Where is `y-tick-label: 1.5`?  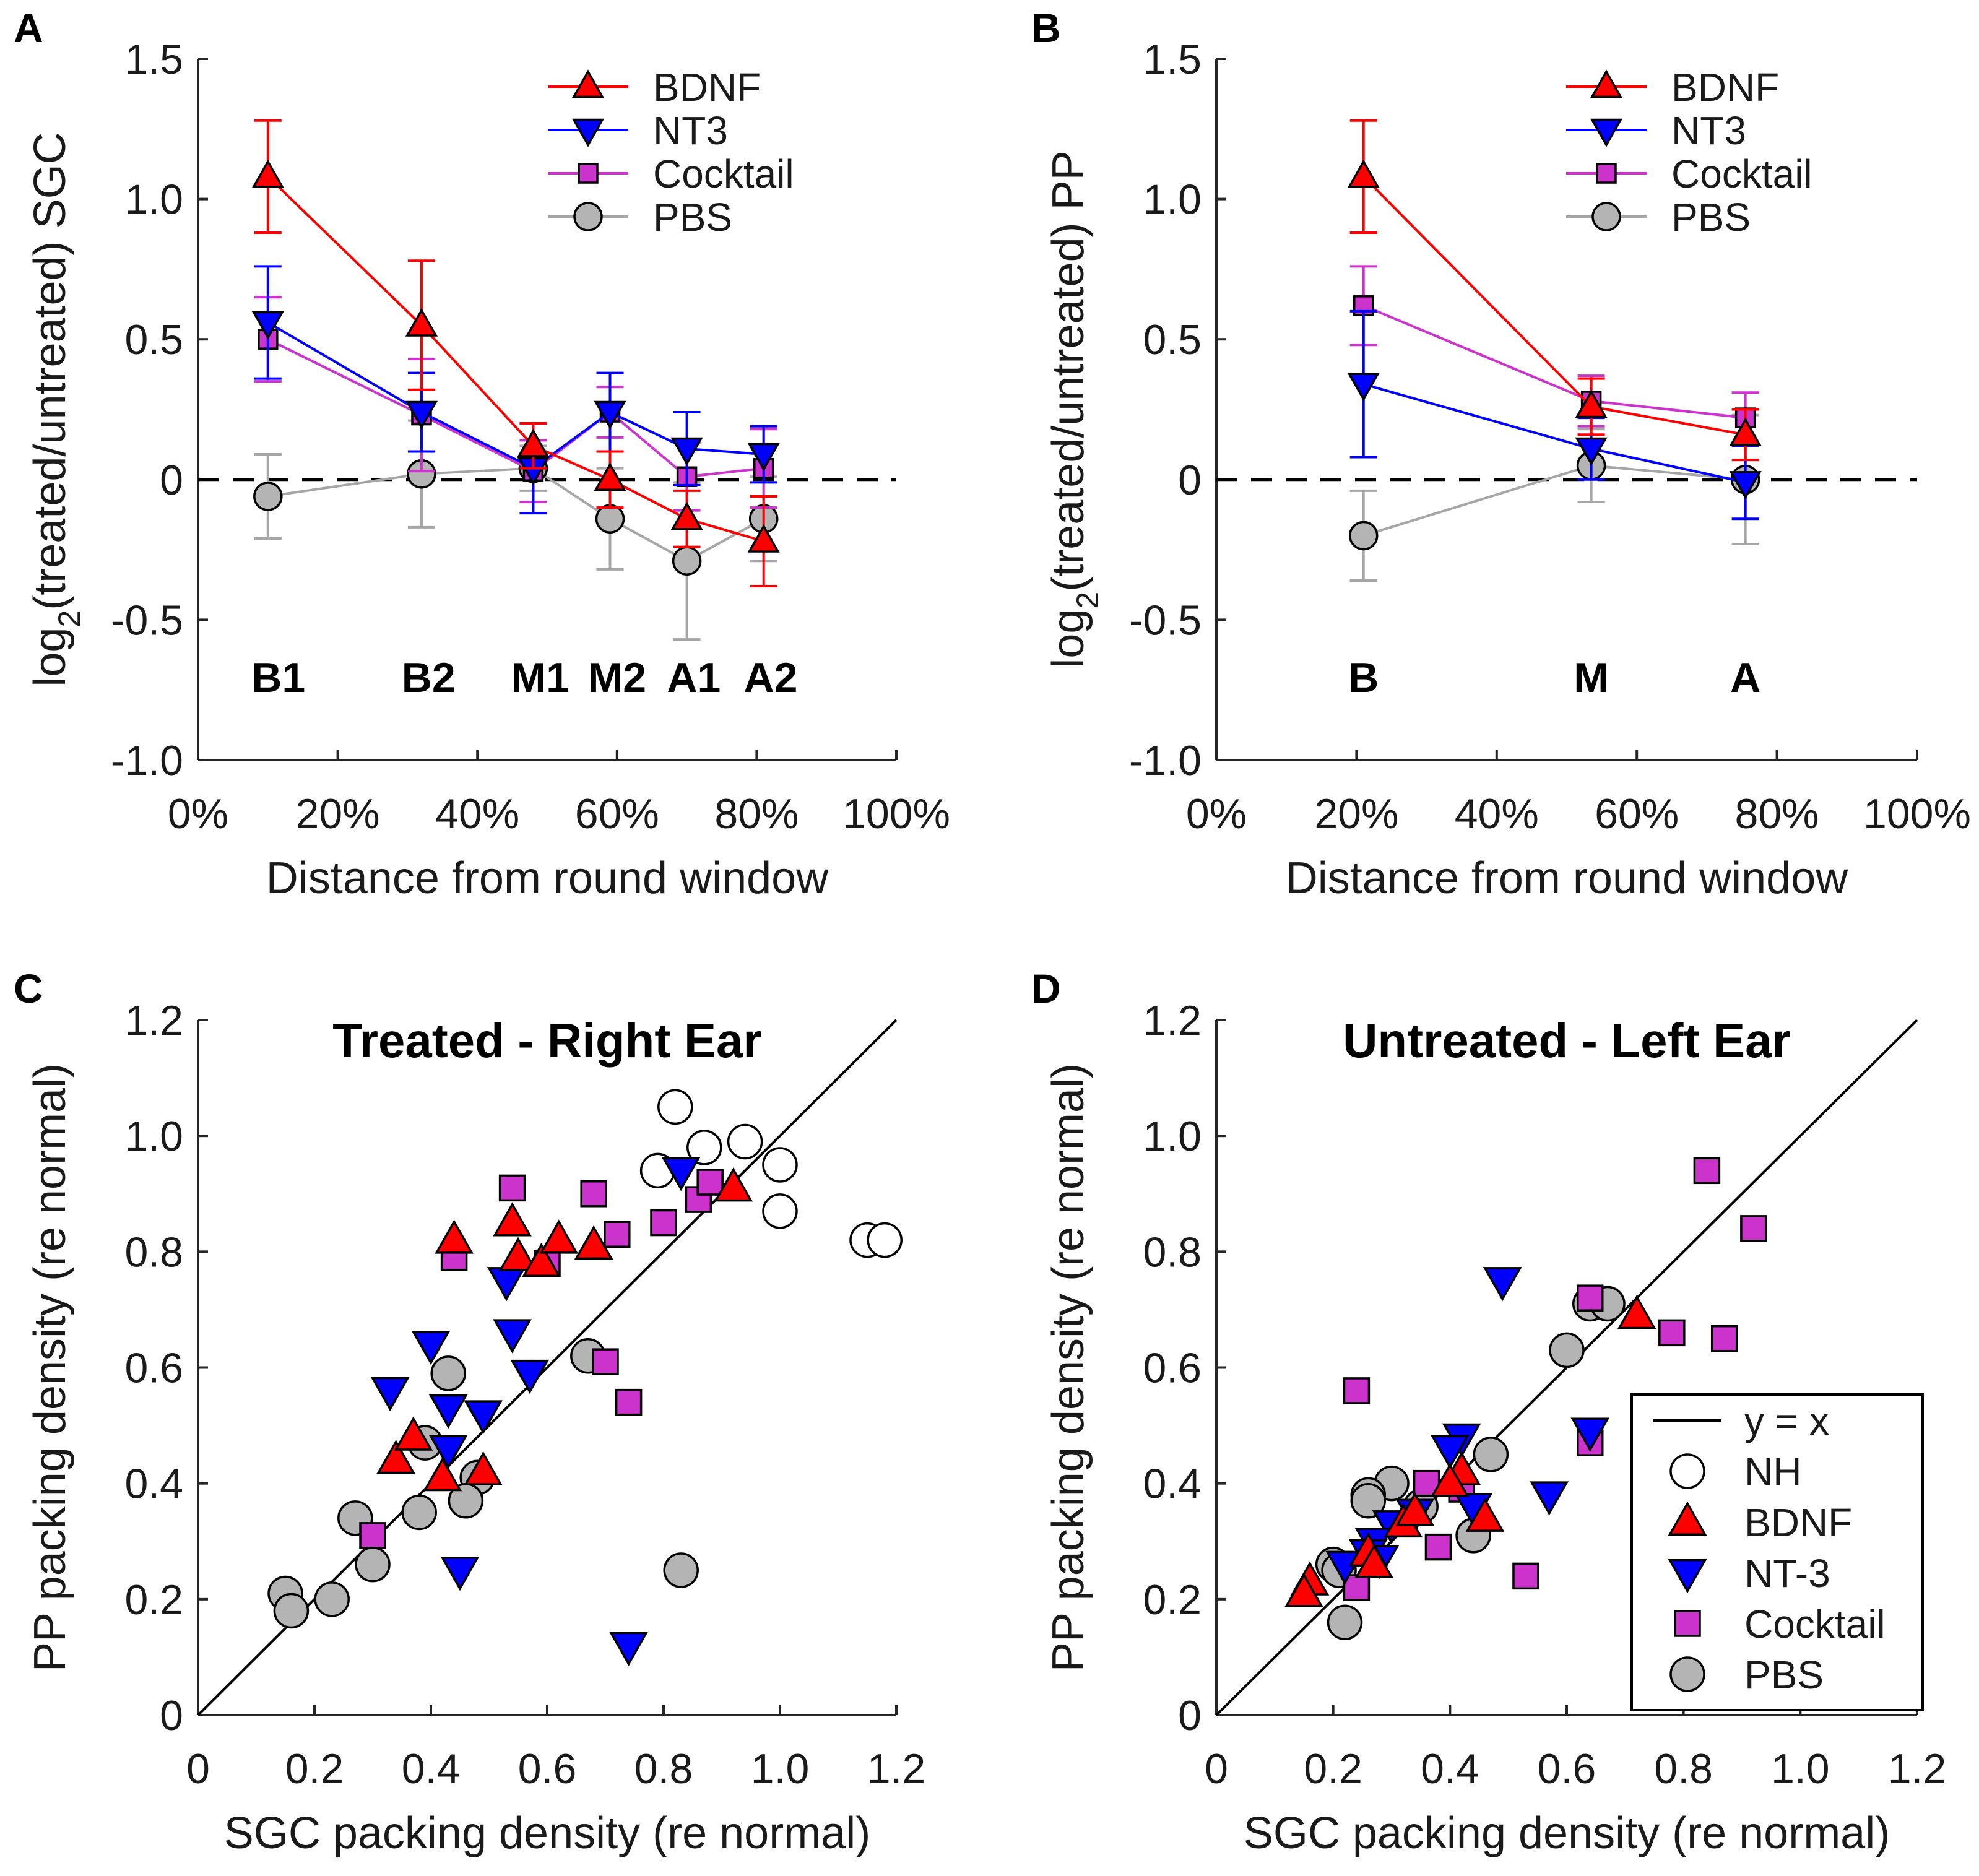
y-tick-label: 1.5 is located at coordinates (1172, 60).